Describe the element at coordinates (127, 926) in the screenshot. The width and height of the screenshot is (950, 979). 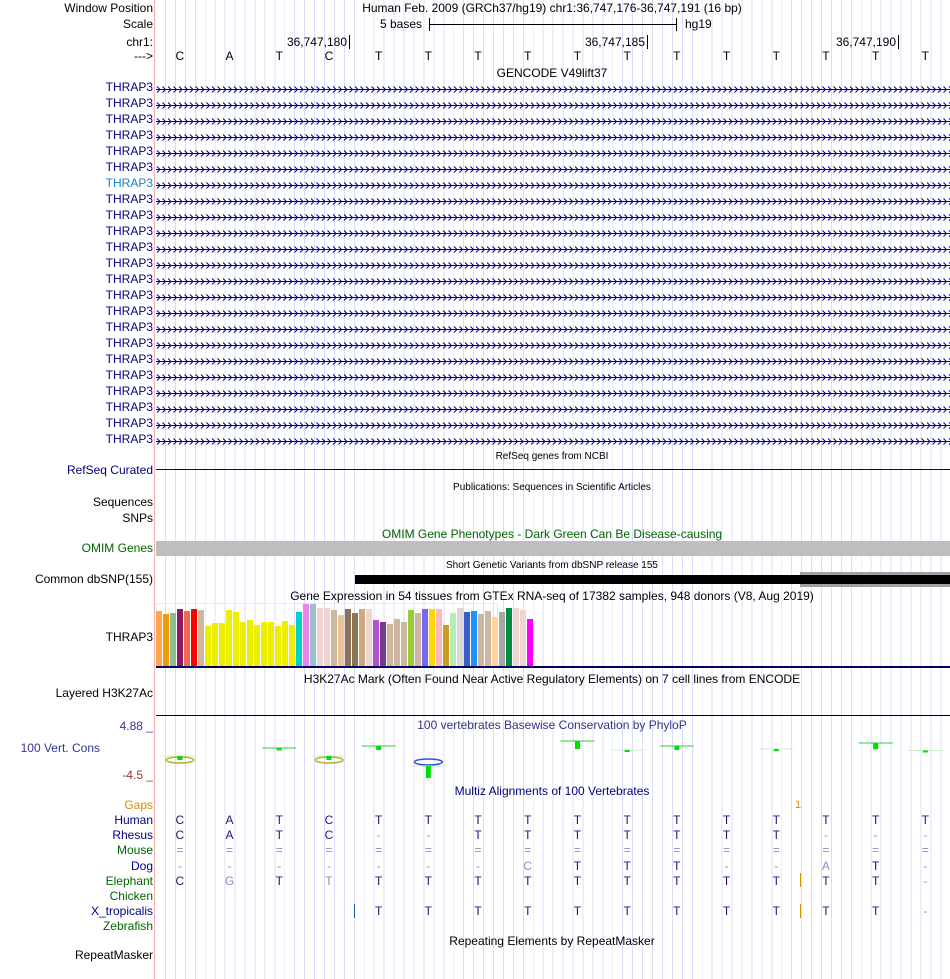
I see `species-label-zebrafish: Zebrafish` at that location.